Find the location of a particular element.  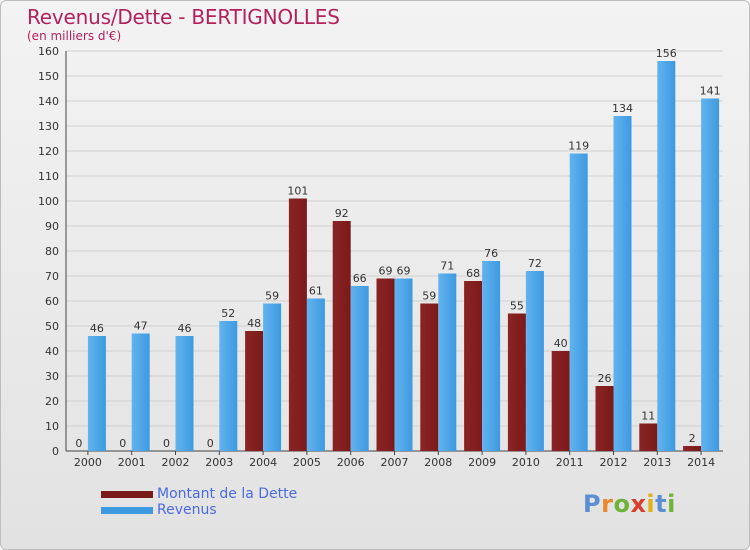

proxiti-logo: Proxiti is located at coordinates (629, 504).